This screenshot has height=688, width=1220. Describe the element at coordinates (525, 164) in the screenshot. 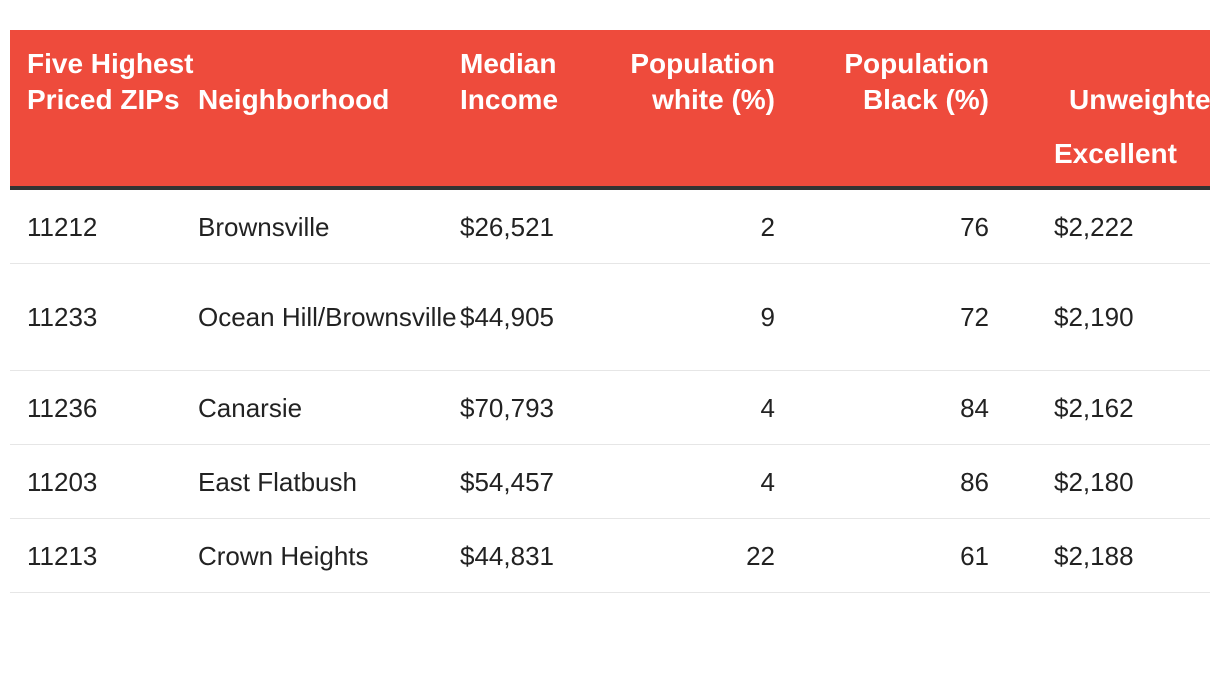

I see `header-sub-empty-income` at that location.